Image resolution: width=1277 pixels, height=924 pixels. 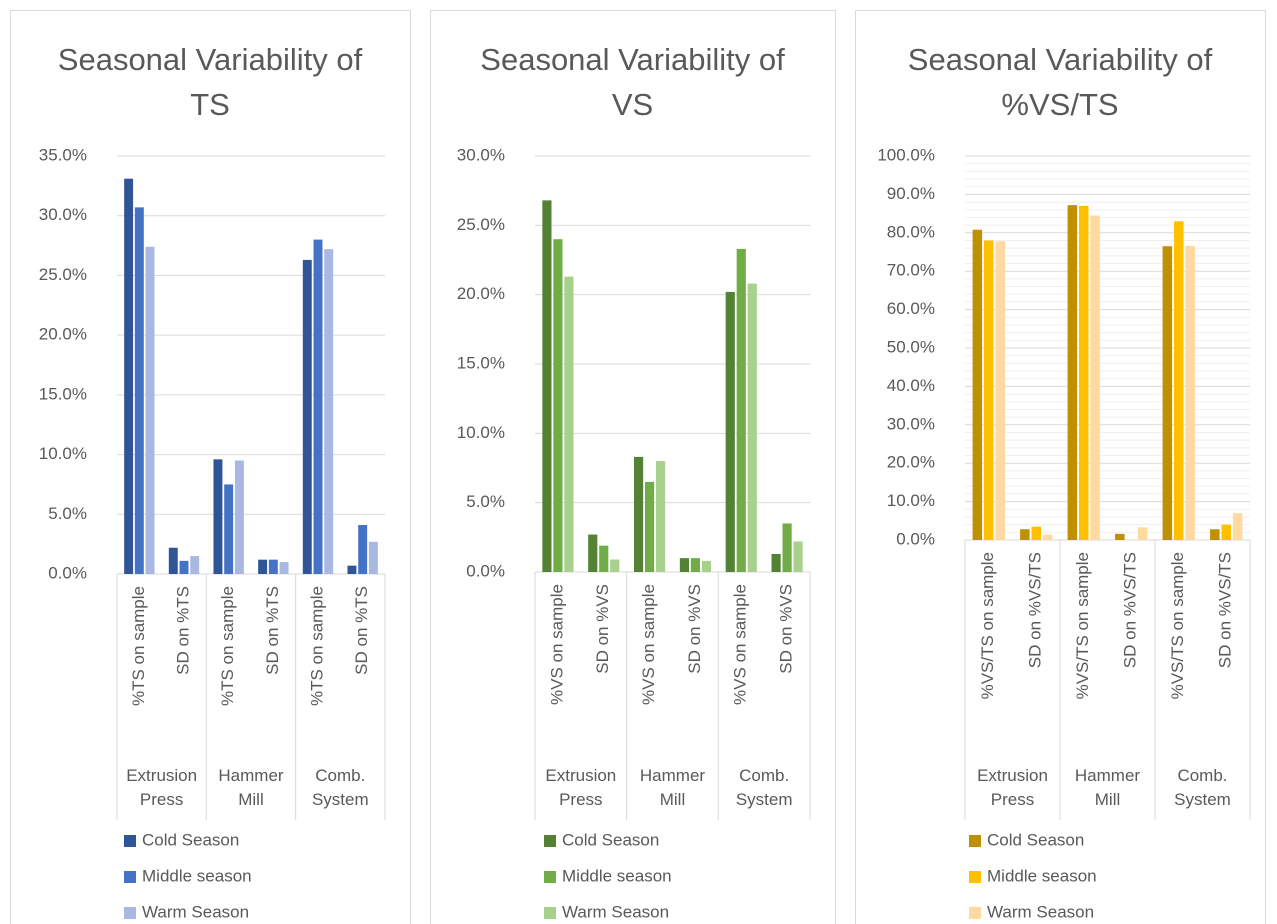 What do you see at coordinates (63, 154) in the screenshot?
I see `y-tick-label: 35.0%` at bounding box center [63, 154].